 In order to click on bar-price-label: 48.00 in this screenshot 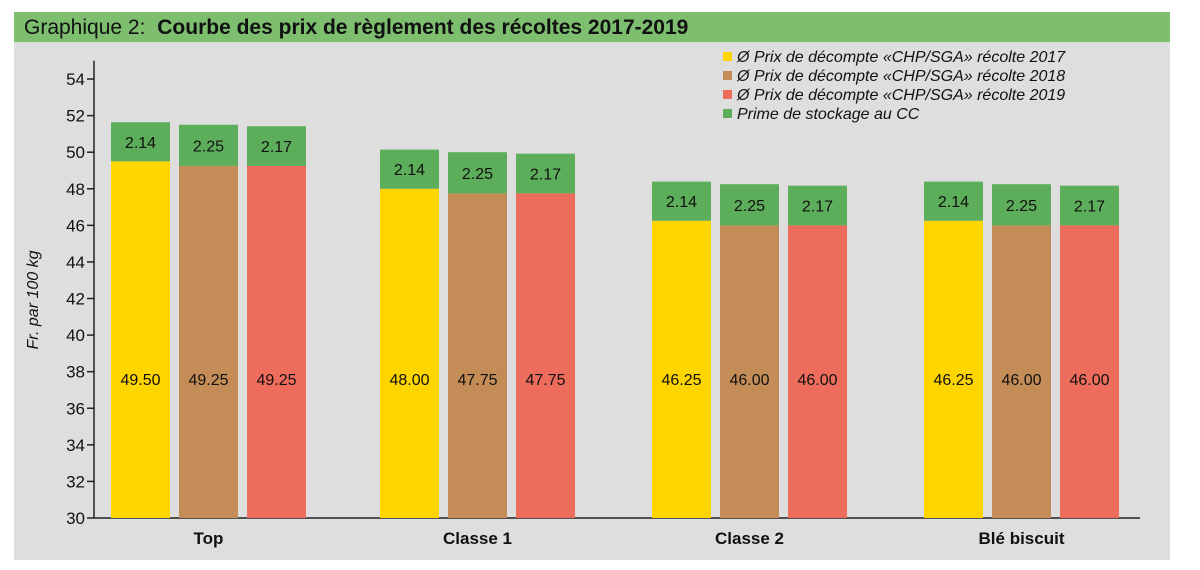, I will do `click(409, 380)`.